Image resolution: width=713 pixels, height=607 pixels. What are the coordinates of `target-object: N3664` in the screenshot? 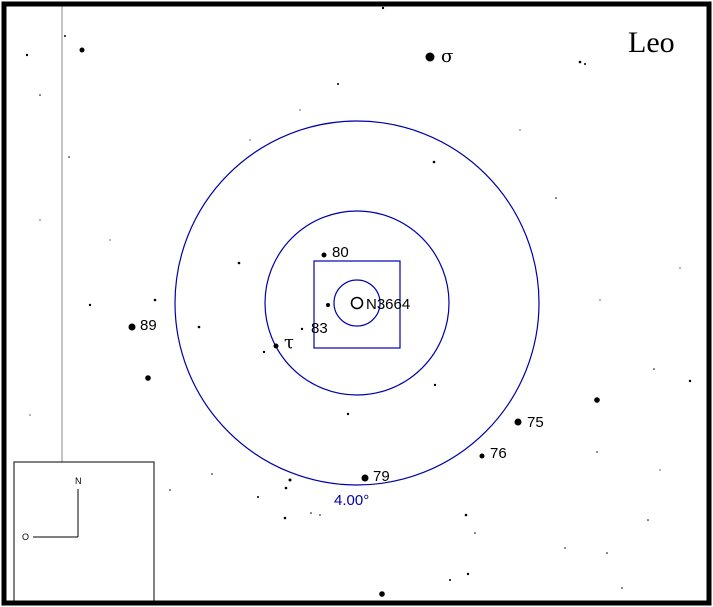 It's located at (380, 304).